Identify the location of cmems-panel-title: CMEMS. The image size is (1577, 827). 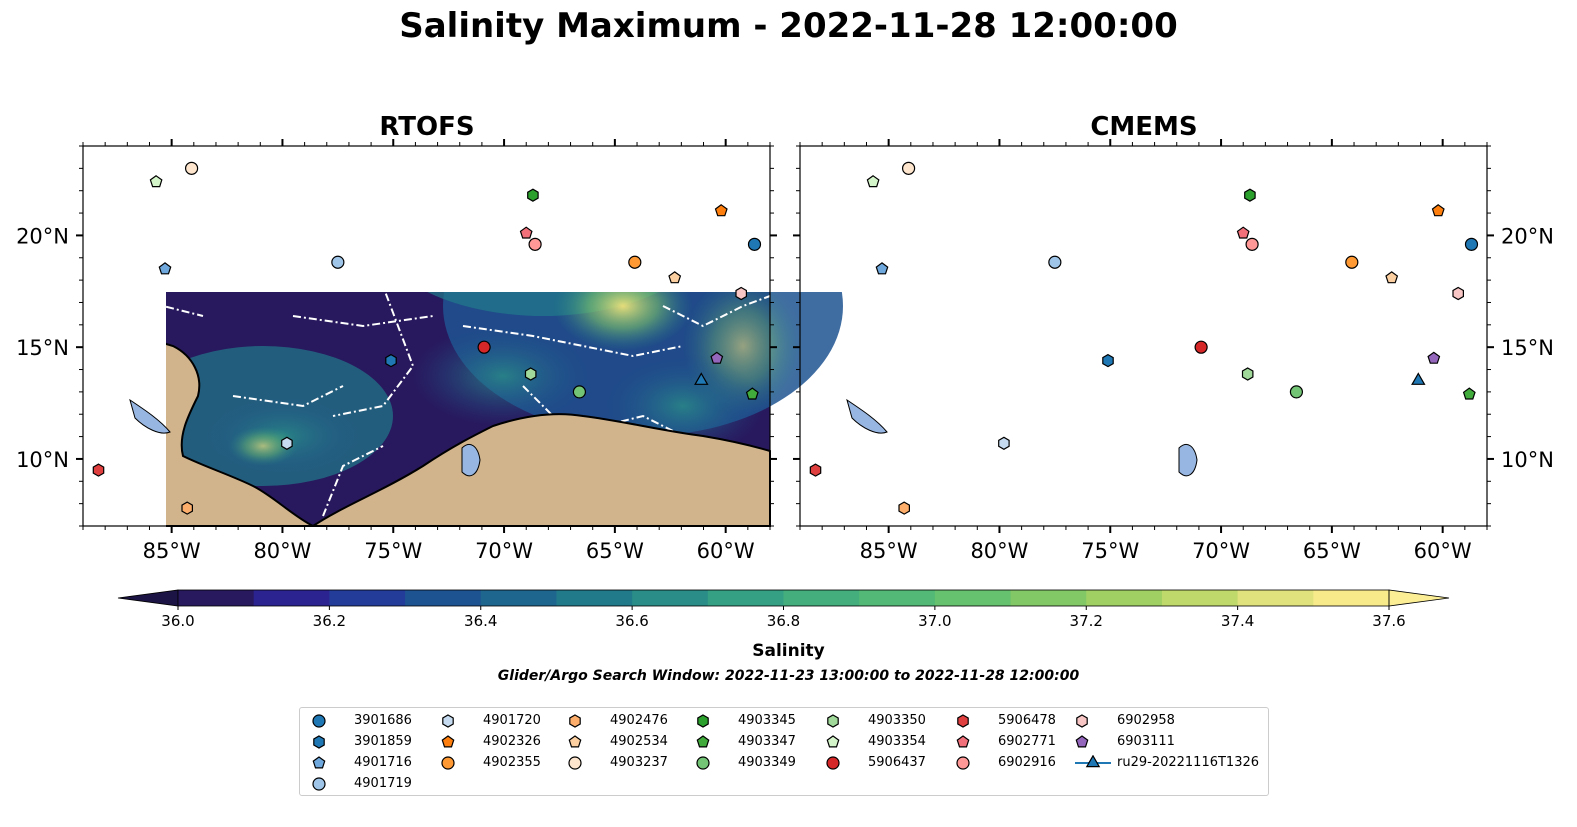
(1144, 127).